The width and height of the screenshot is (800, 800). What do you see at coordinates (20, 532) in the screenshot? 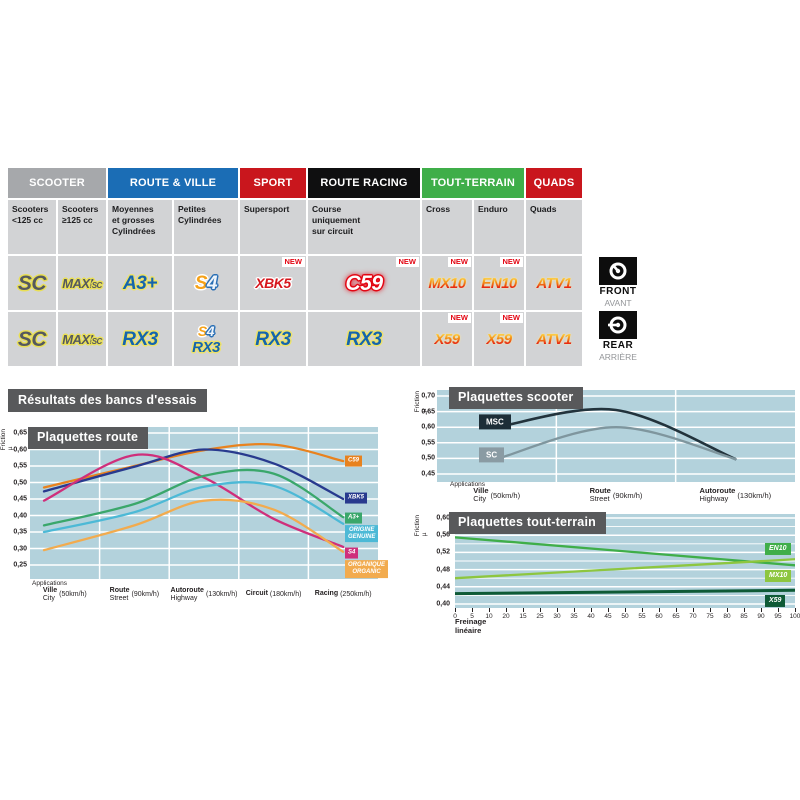
I see `y-tick-label: 0,35` at bounding box center [20, 532].